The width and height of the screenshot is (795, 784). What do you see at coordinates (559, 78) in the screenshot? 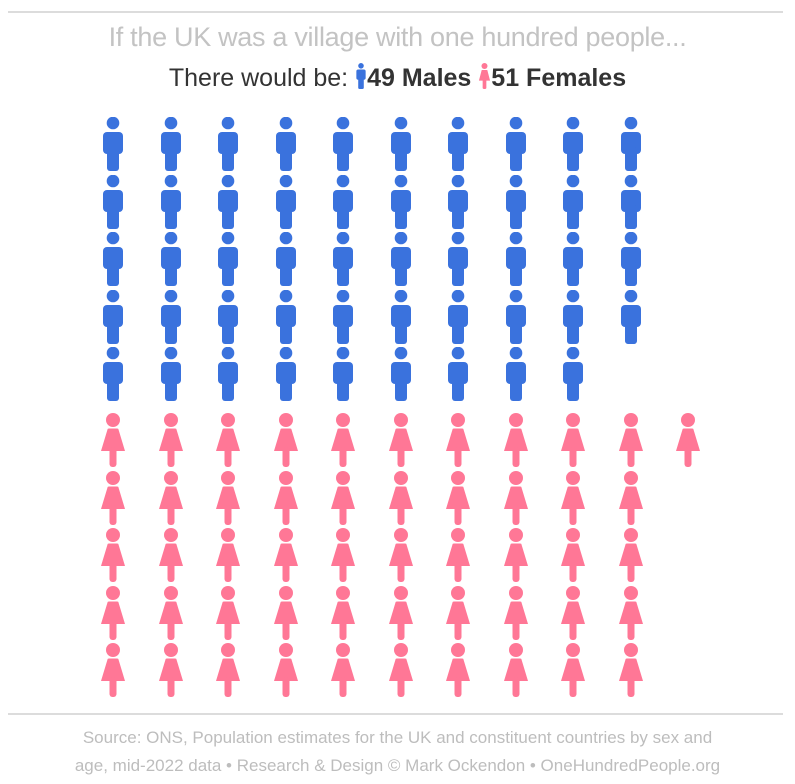
I see `females-count-label: 51 Females` at bounding box center [559, 78].